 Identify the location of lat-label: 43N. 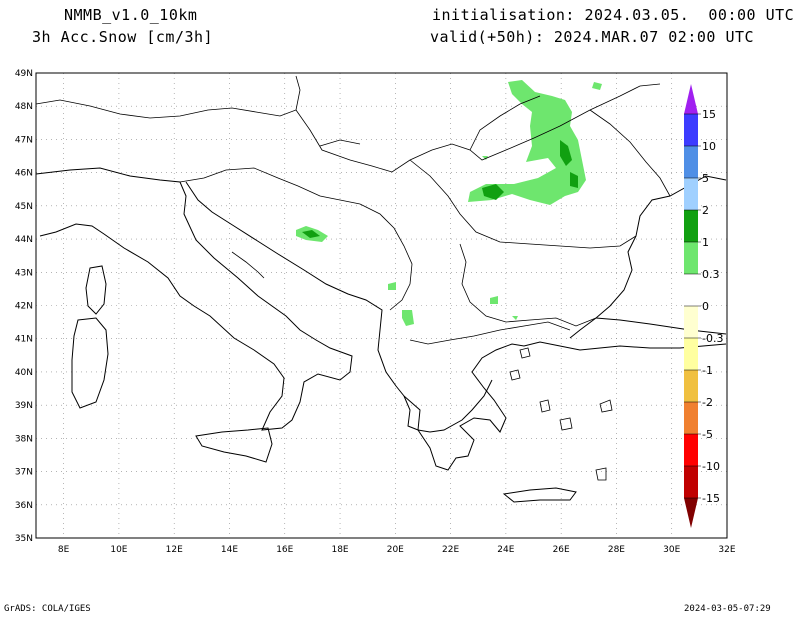
(24, 273).